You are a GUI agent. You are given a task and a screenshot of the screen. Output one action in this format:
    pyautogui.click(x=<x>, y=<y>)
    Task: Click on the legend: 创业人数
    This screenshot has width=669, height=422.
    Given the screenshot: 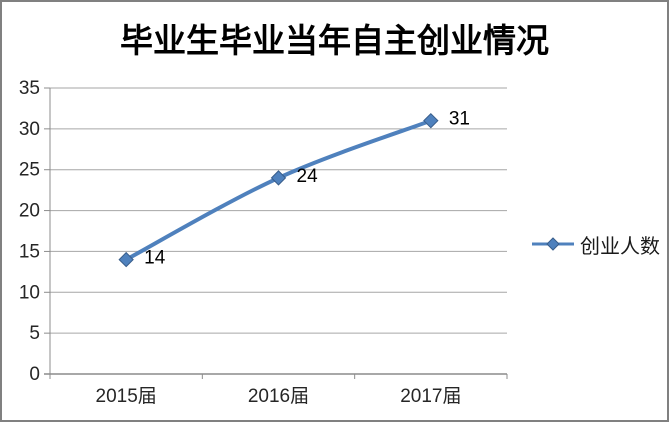 What is the action you would take?
    pyautogui.click(x=595, y=244)
    